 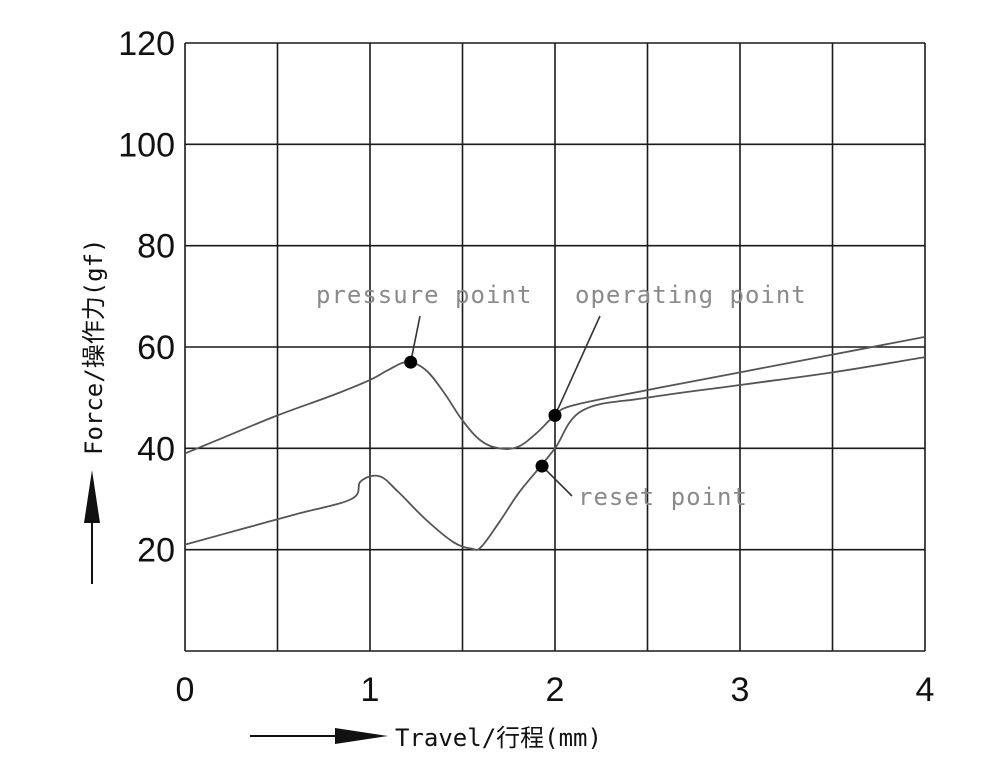 What do you see at coordinates (542, 466) in the screenshot?
I see `reset-point-marker` at bounding box center [542, 466].